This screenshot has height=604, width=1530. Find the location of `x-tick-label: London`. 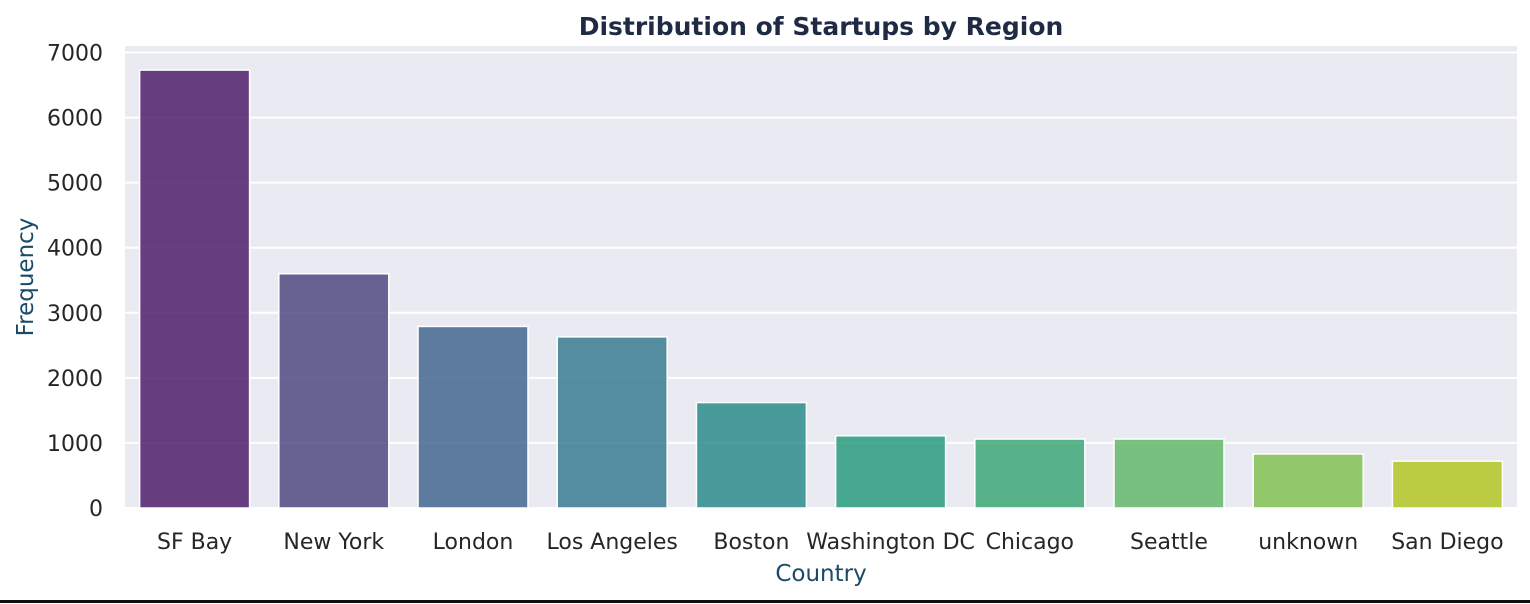

x-tick-label: London is located at coordinates (473, 542).